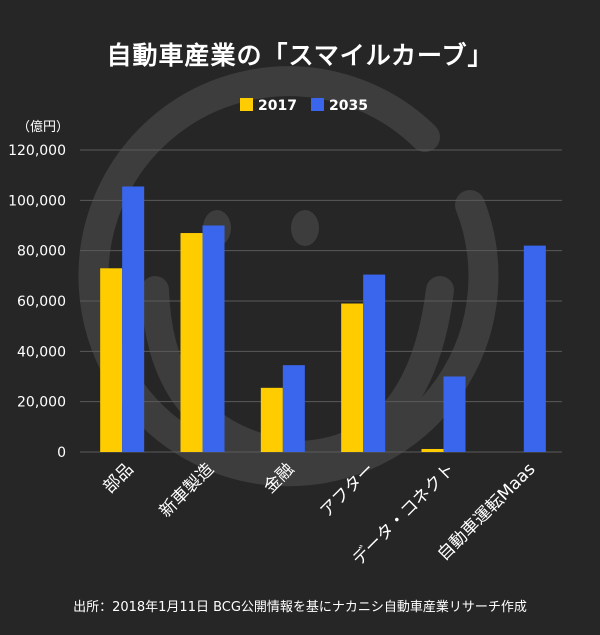  I want to click on source-note: 出所：2018年1月11日 BCG公開情報を基にナカニシ自動車産業リサーチ作成, so click(300, 607).